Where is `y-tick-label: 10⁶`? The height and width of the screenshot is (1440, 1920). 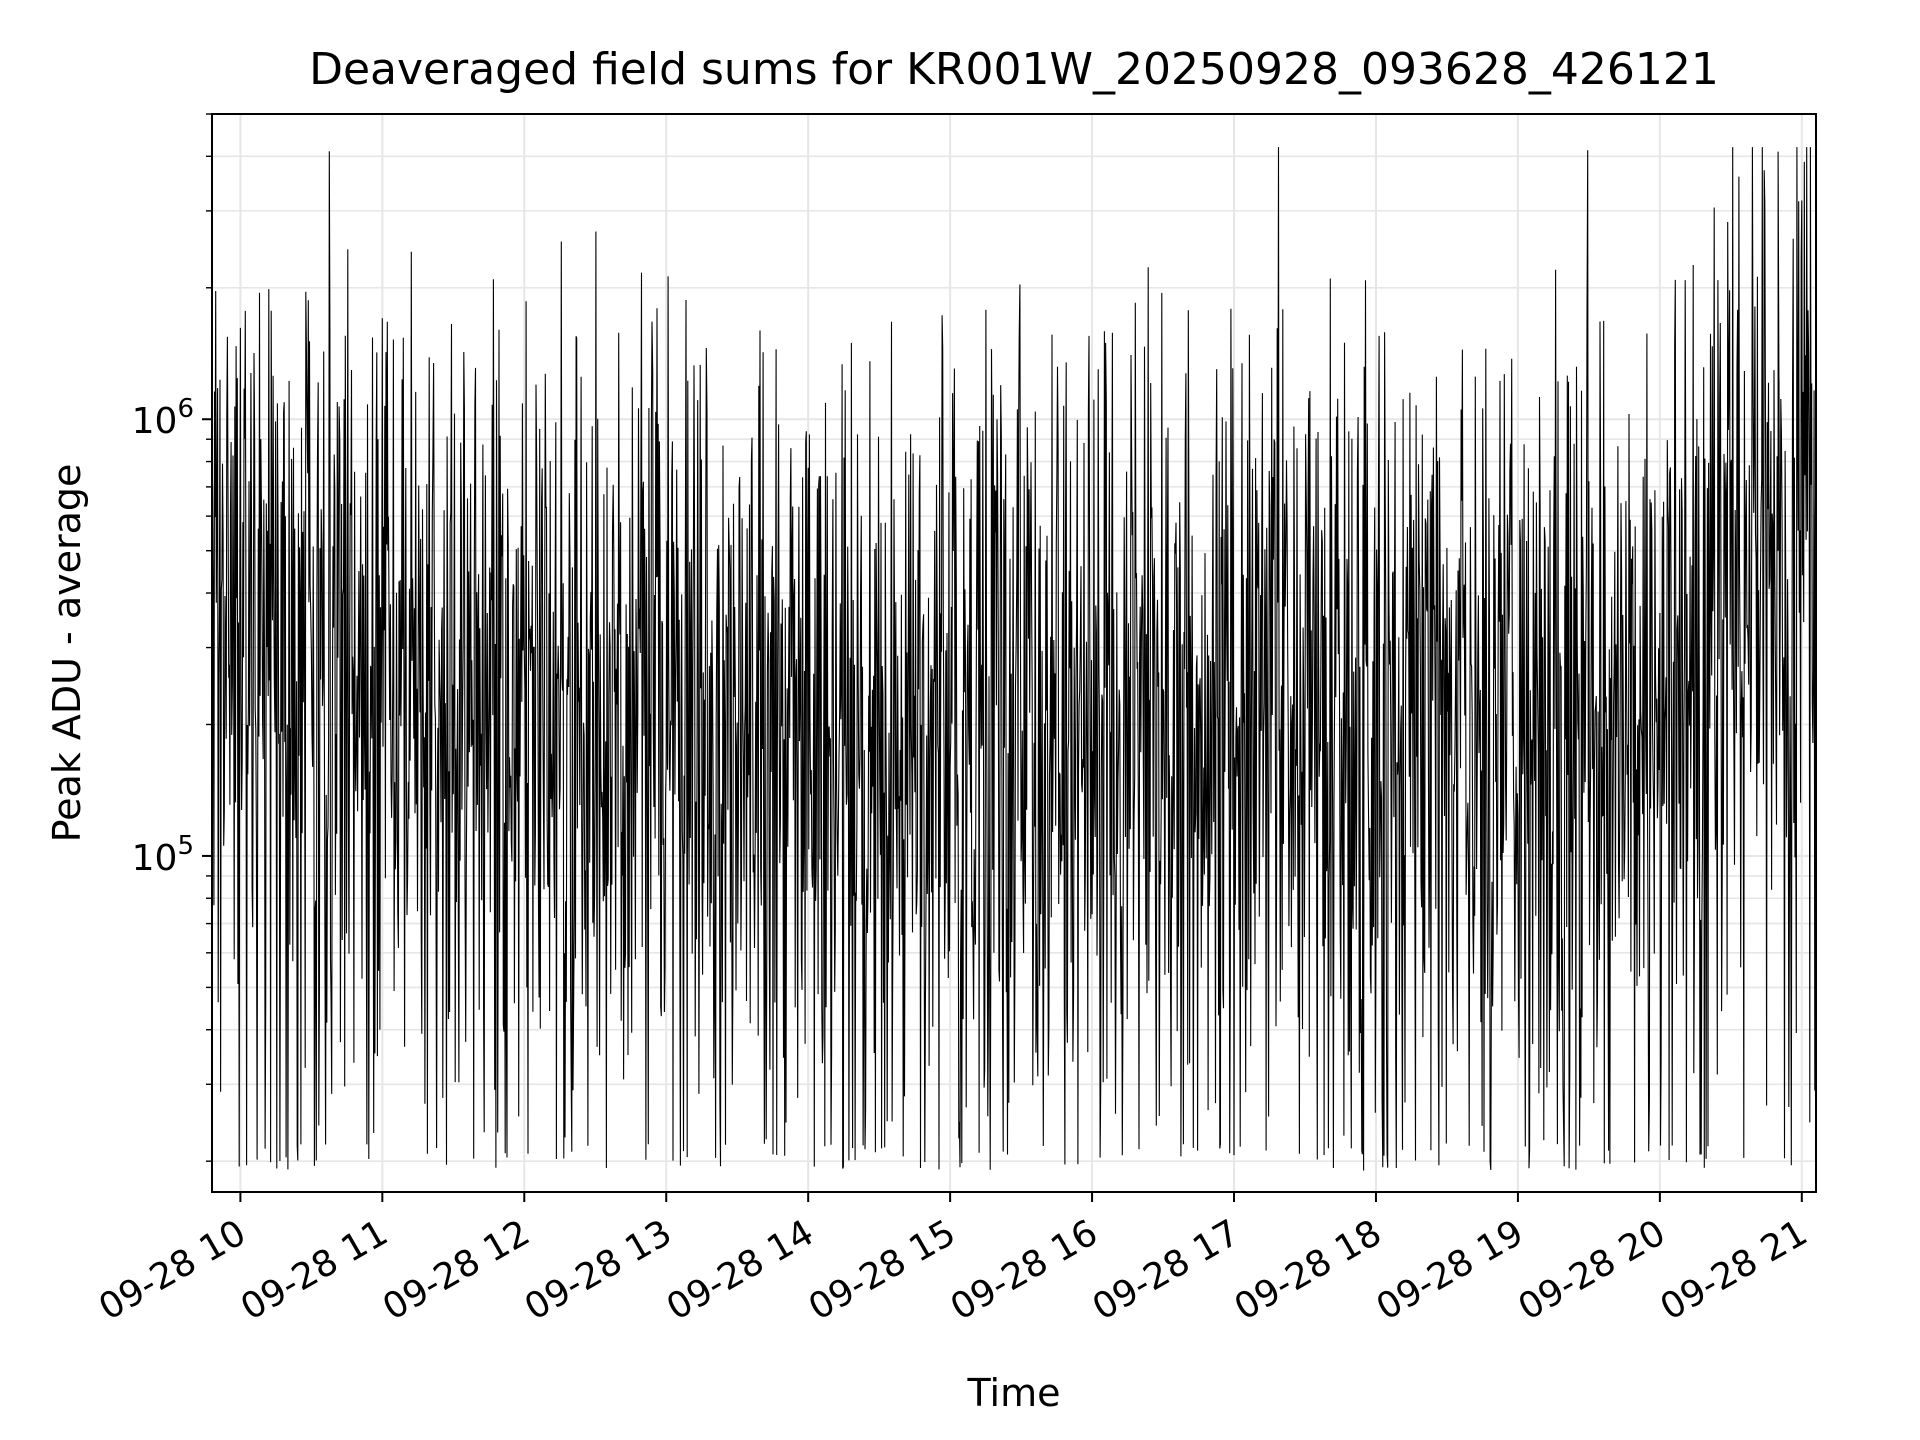 y-tick-label: 10⁶ is located at coordinates (163, 418).